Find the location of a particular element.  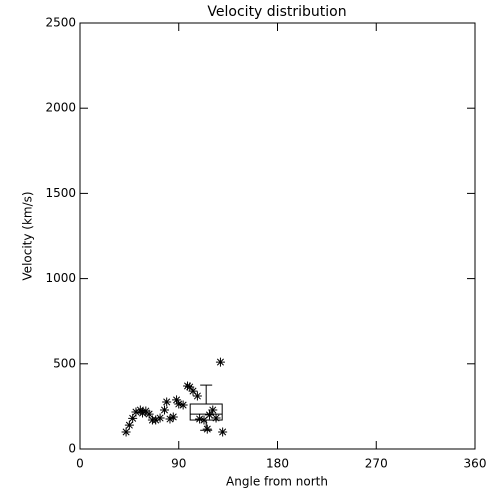

y-tick-label: 0 is located at coordinates (72, 449).